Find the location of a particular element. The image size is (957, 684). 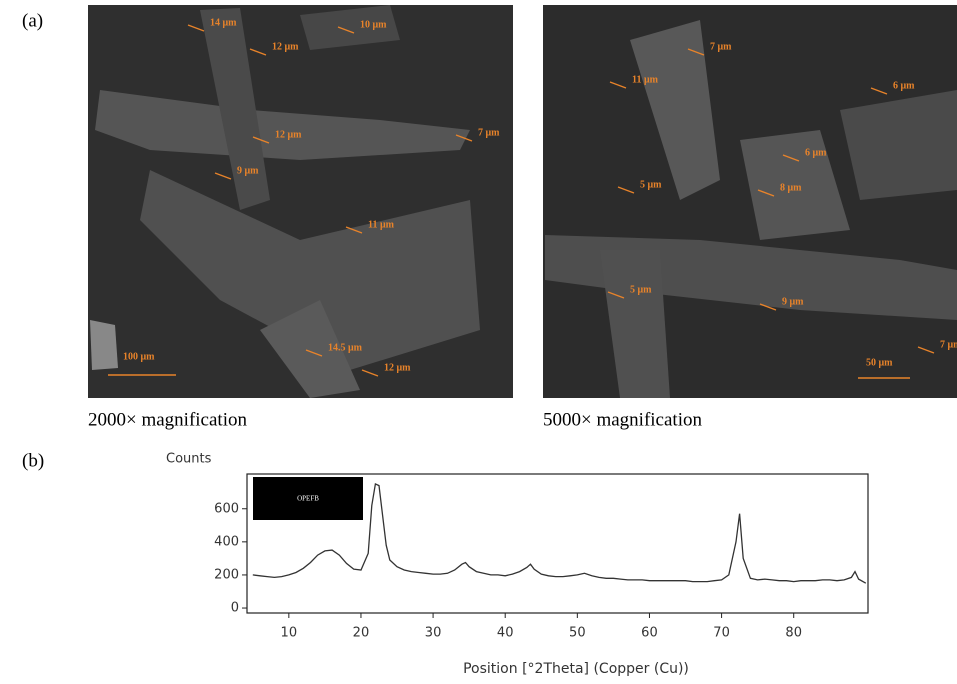

scale-bar-label: 100 μm is located at coordinates (139, 356).